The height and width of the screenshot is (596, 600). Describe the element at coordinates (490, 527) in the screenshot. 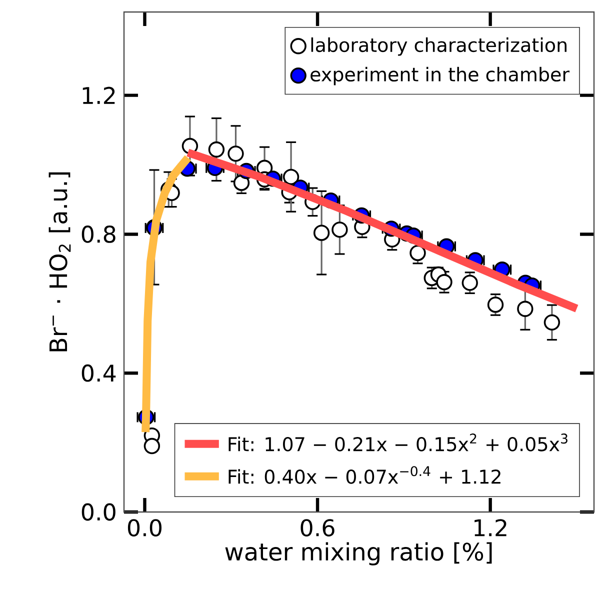

I see `x-tick-label: 1.2` at that location.